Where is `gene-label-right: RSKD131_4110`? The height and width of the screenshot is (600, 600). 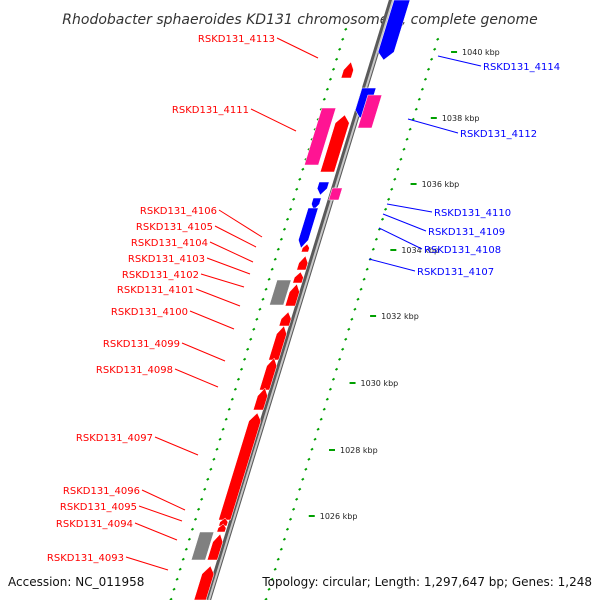 gene-label-right: RSKD131_4110 is located at coordinates (472, 213).